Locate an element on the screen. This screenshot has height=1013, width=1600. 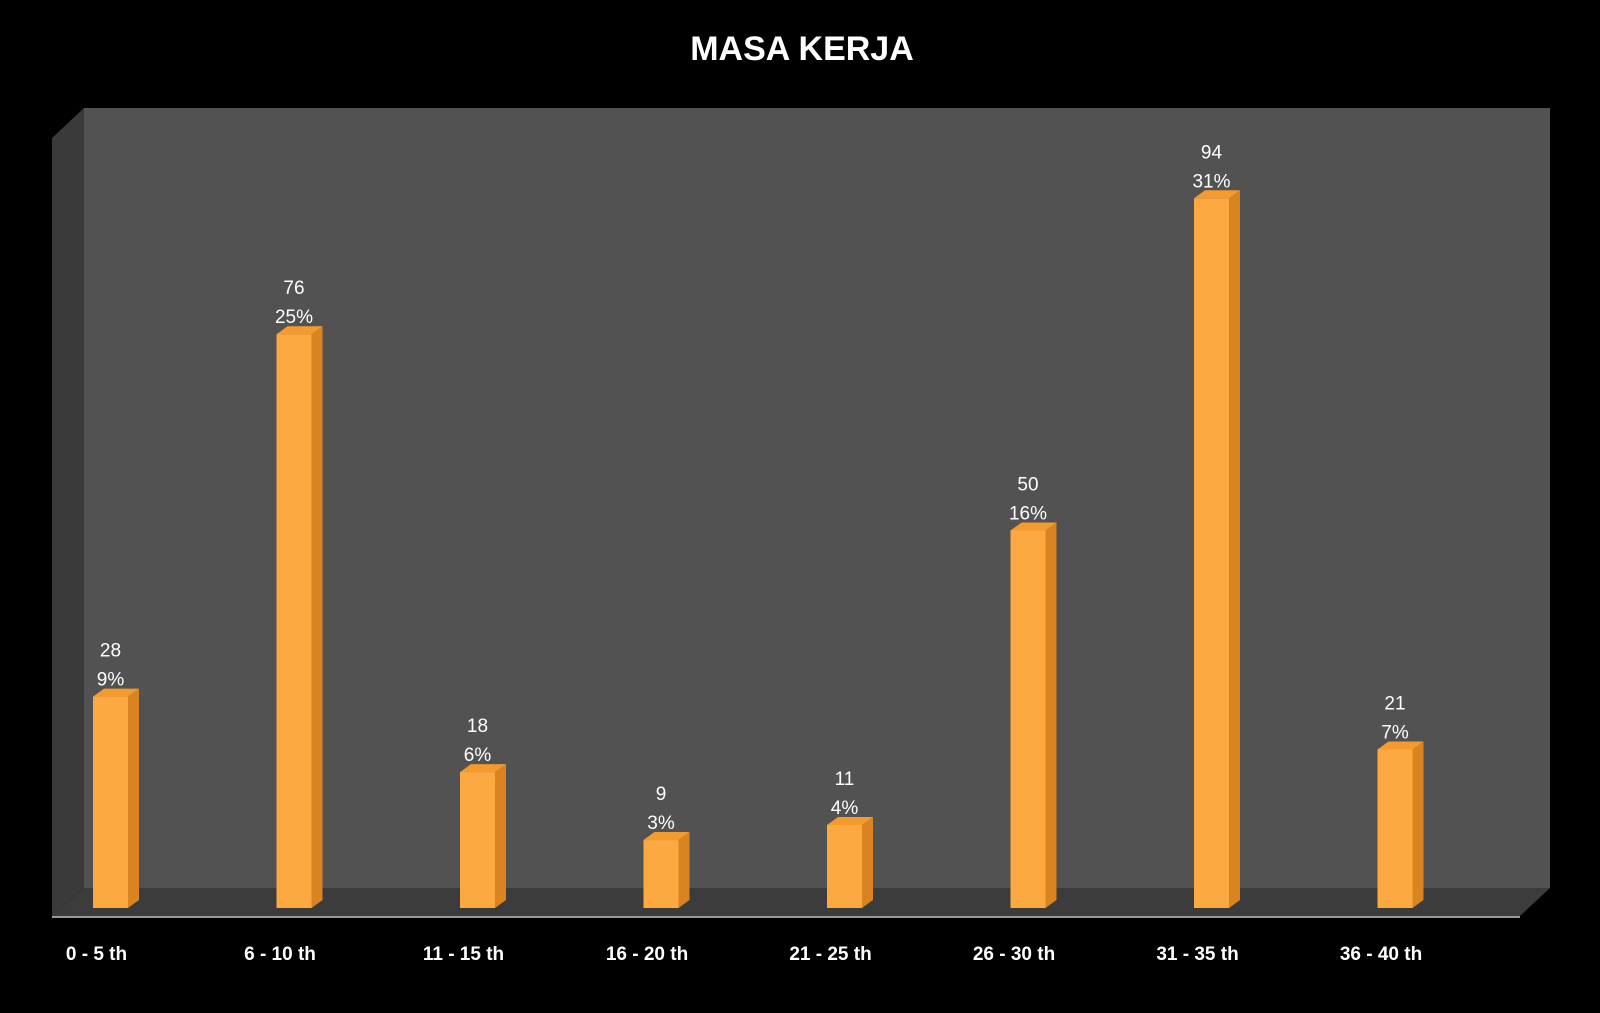
x-tick-label: 16 - 20 th is located at coordinates (647, 954).